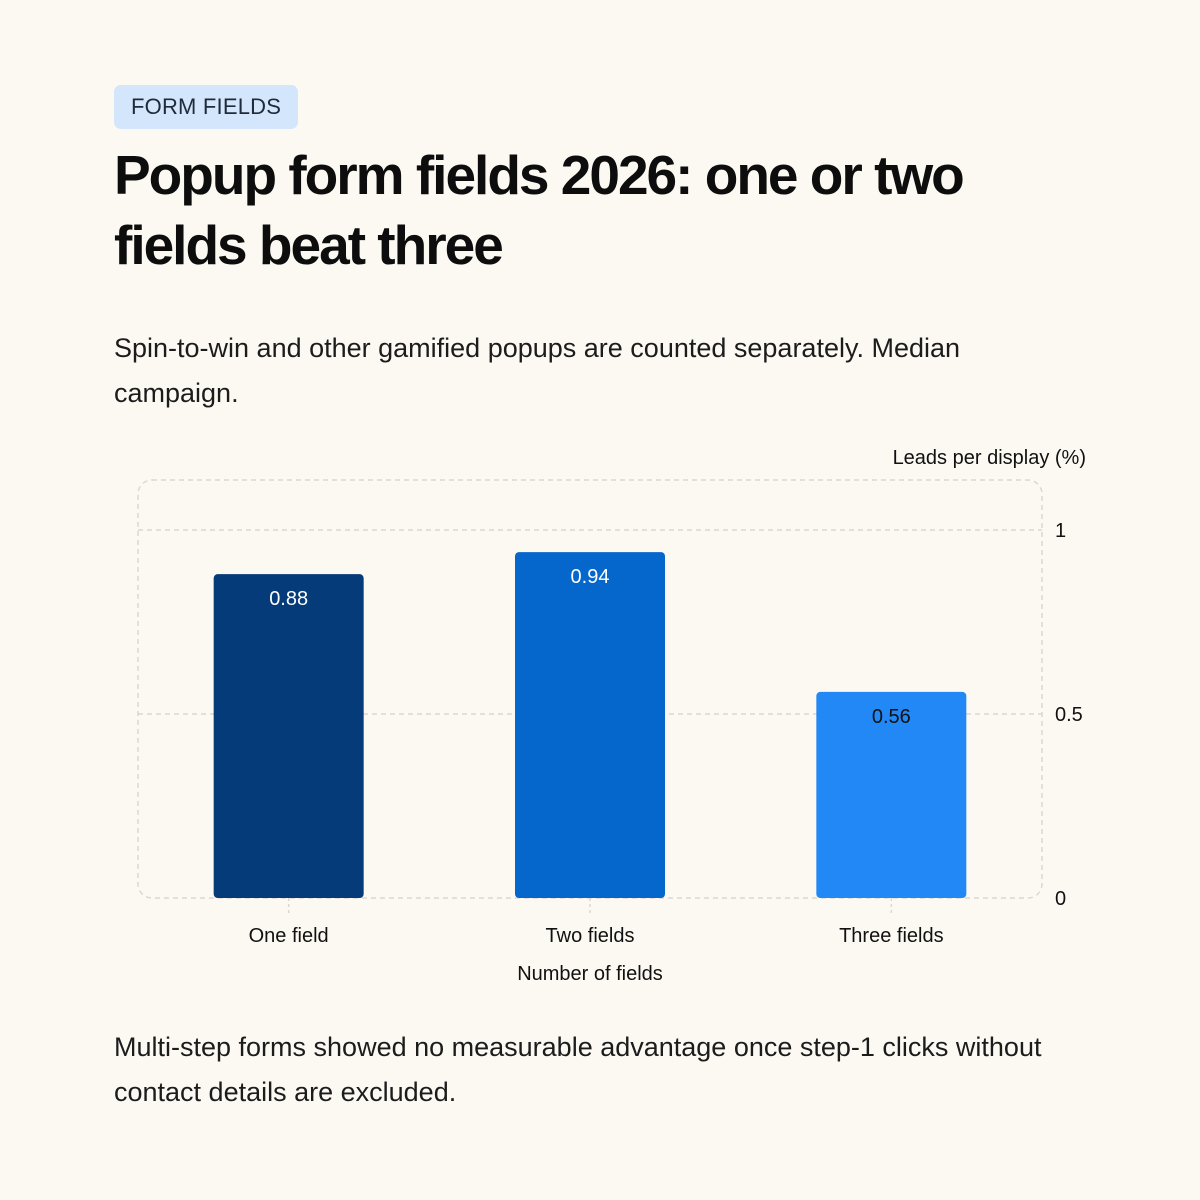 This screenshot has width=1200, height=1200. I want to click on y-axis-ticks: 00.51, so click(1069, 715).